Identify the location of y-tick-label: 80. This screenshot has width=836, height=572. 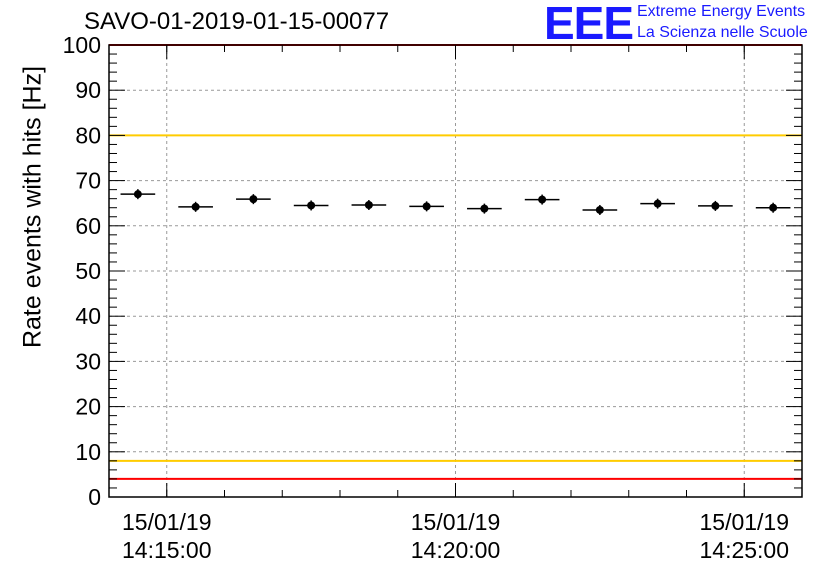
(88, 135).